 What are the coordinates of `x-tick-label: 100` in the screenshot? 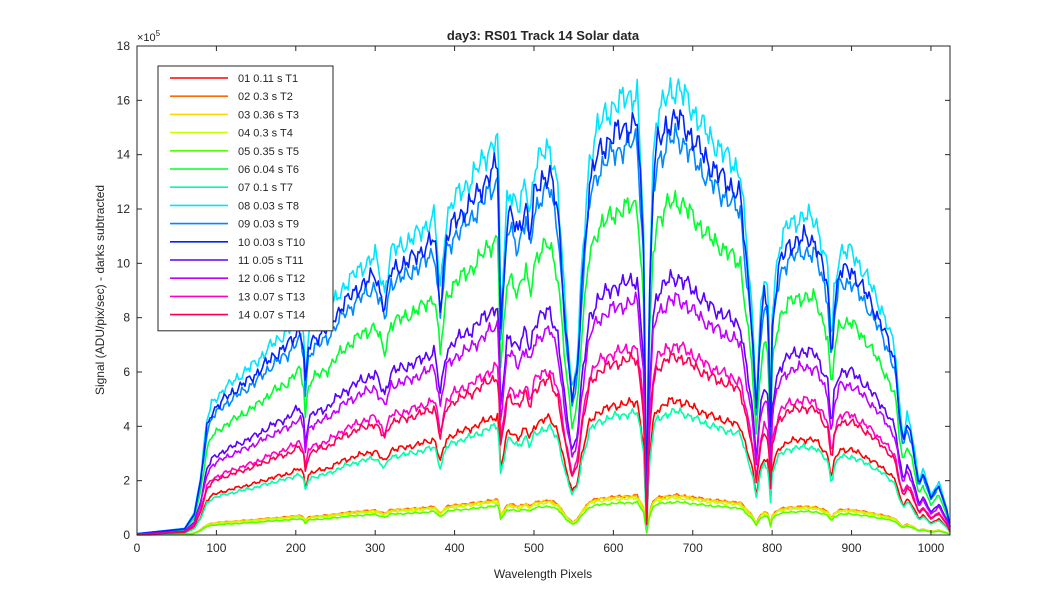 It's located at (216, 548).